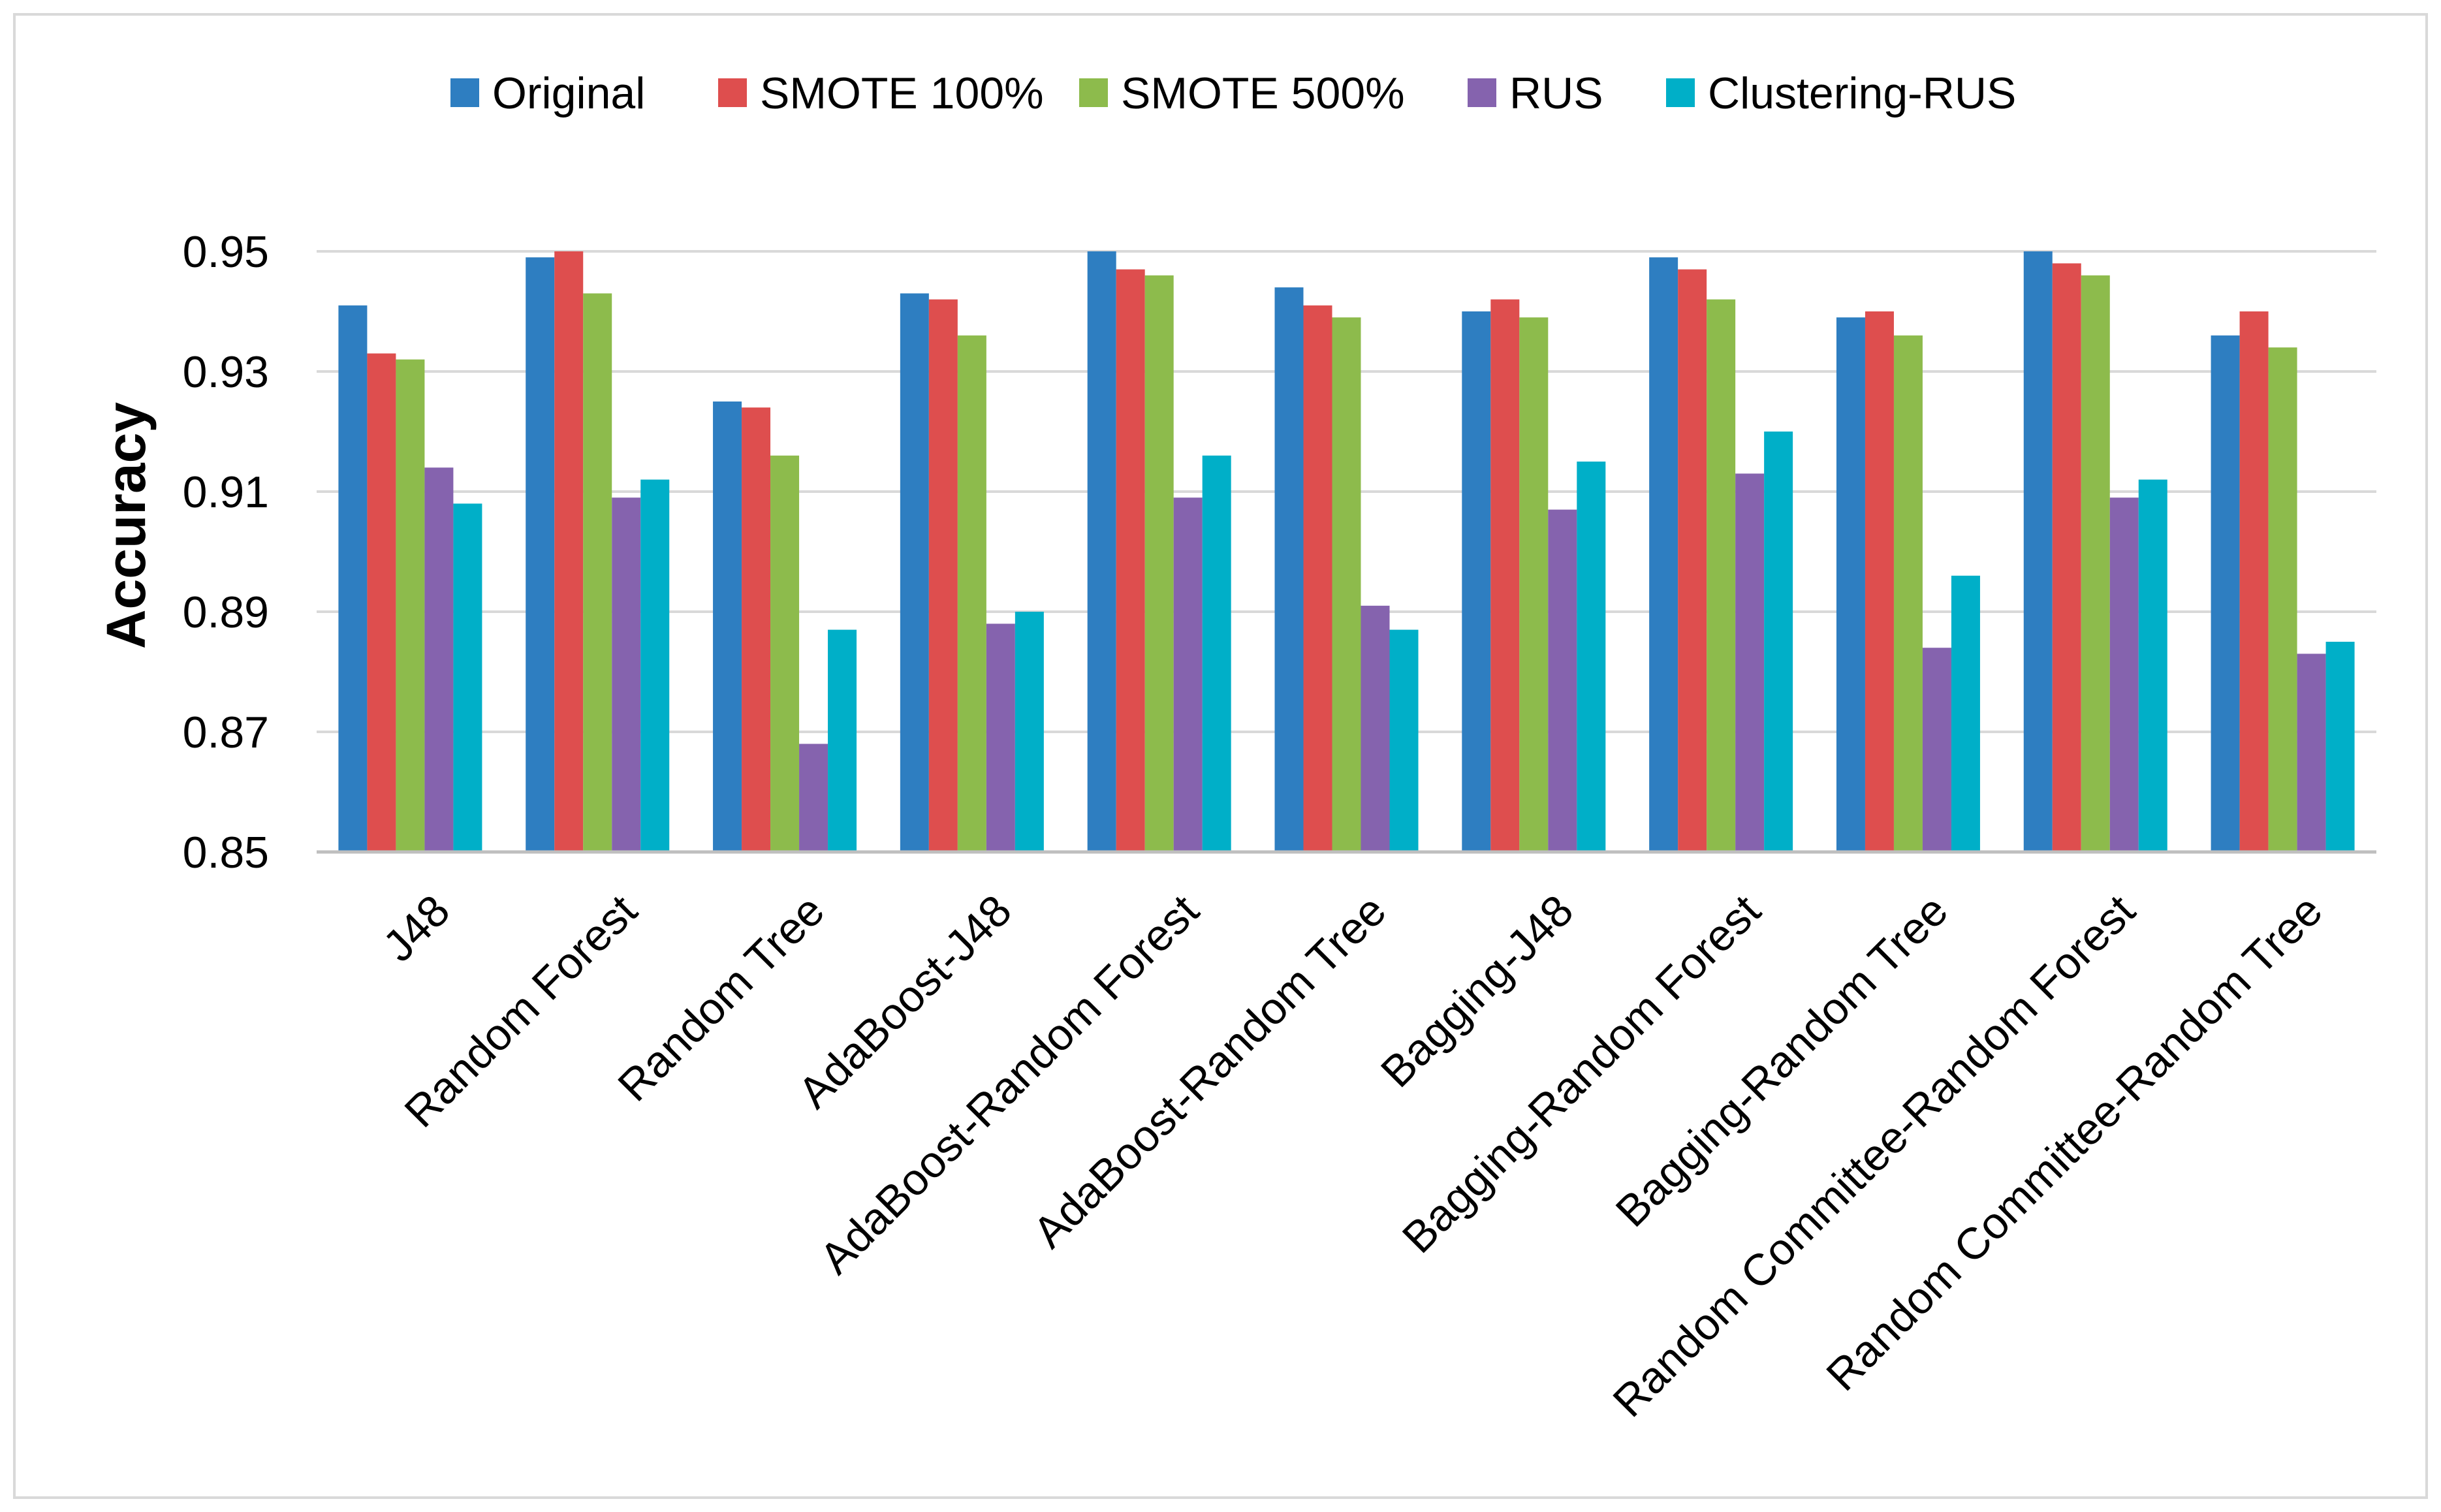 The image size is (2441, 1512). Describe the element at coordinates (569, 552) in the screenshot. I see `bar-smote-100--2` at that location.